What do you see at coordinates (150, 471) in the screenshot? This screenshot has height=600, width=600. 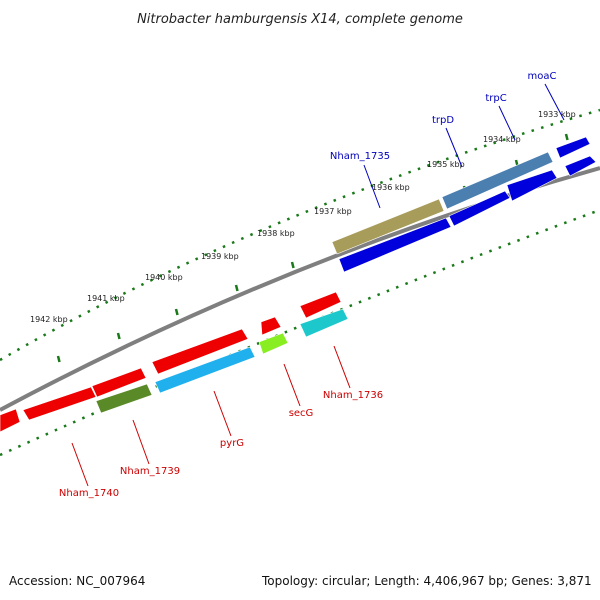 I see `gene-label: Nham_1739` at bounding box center [150, 471].